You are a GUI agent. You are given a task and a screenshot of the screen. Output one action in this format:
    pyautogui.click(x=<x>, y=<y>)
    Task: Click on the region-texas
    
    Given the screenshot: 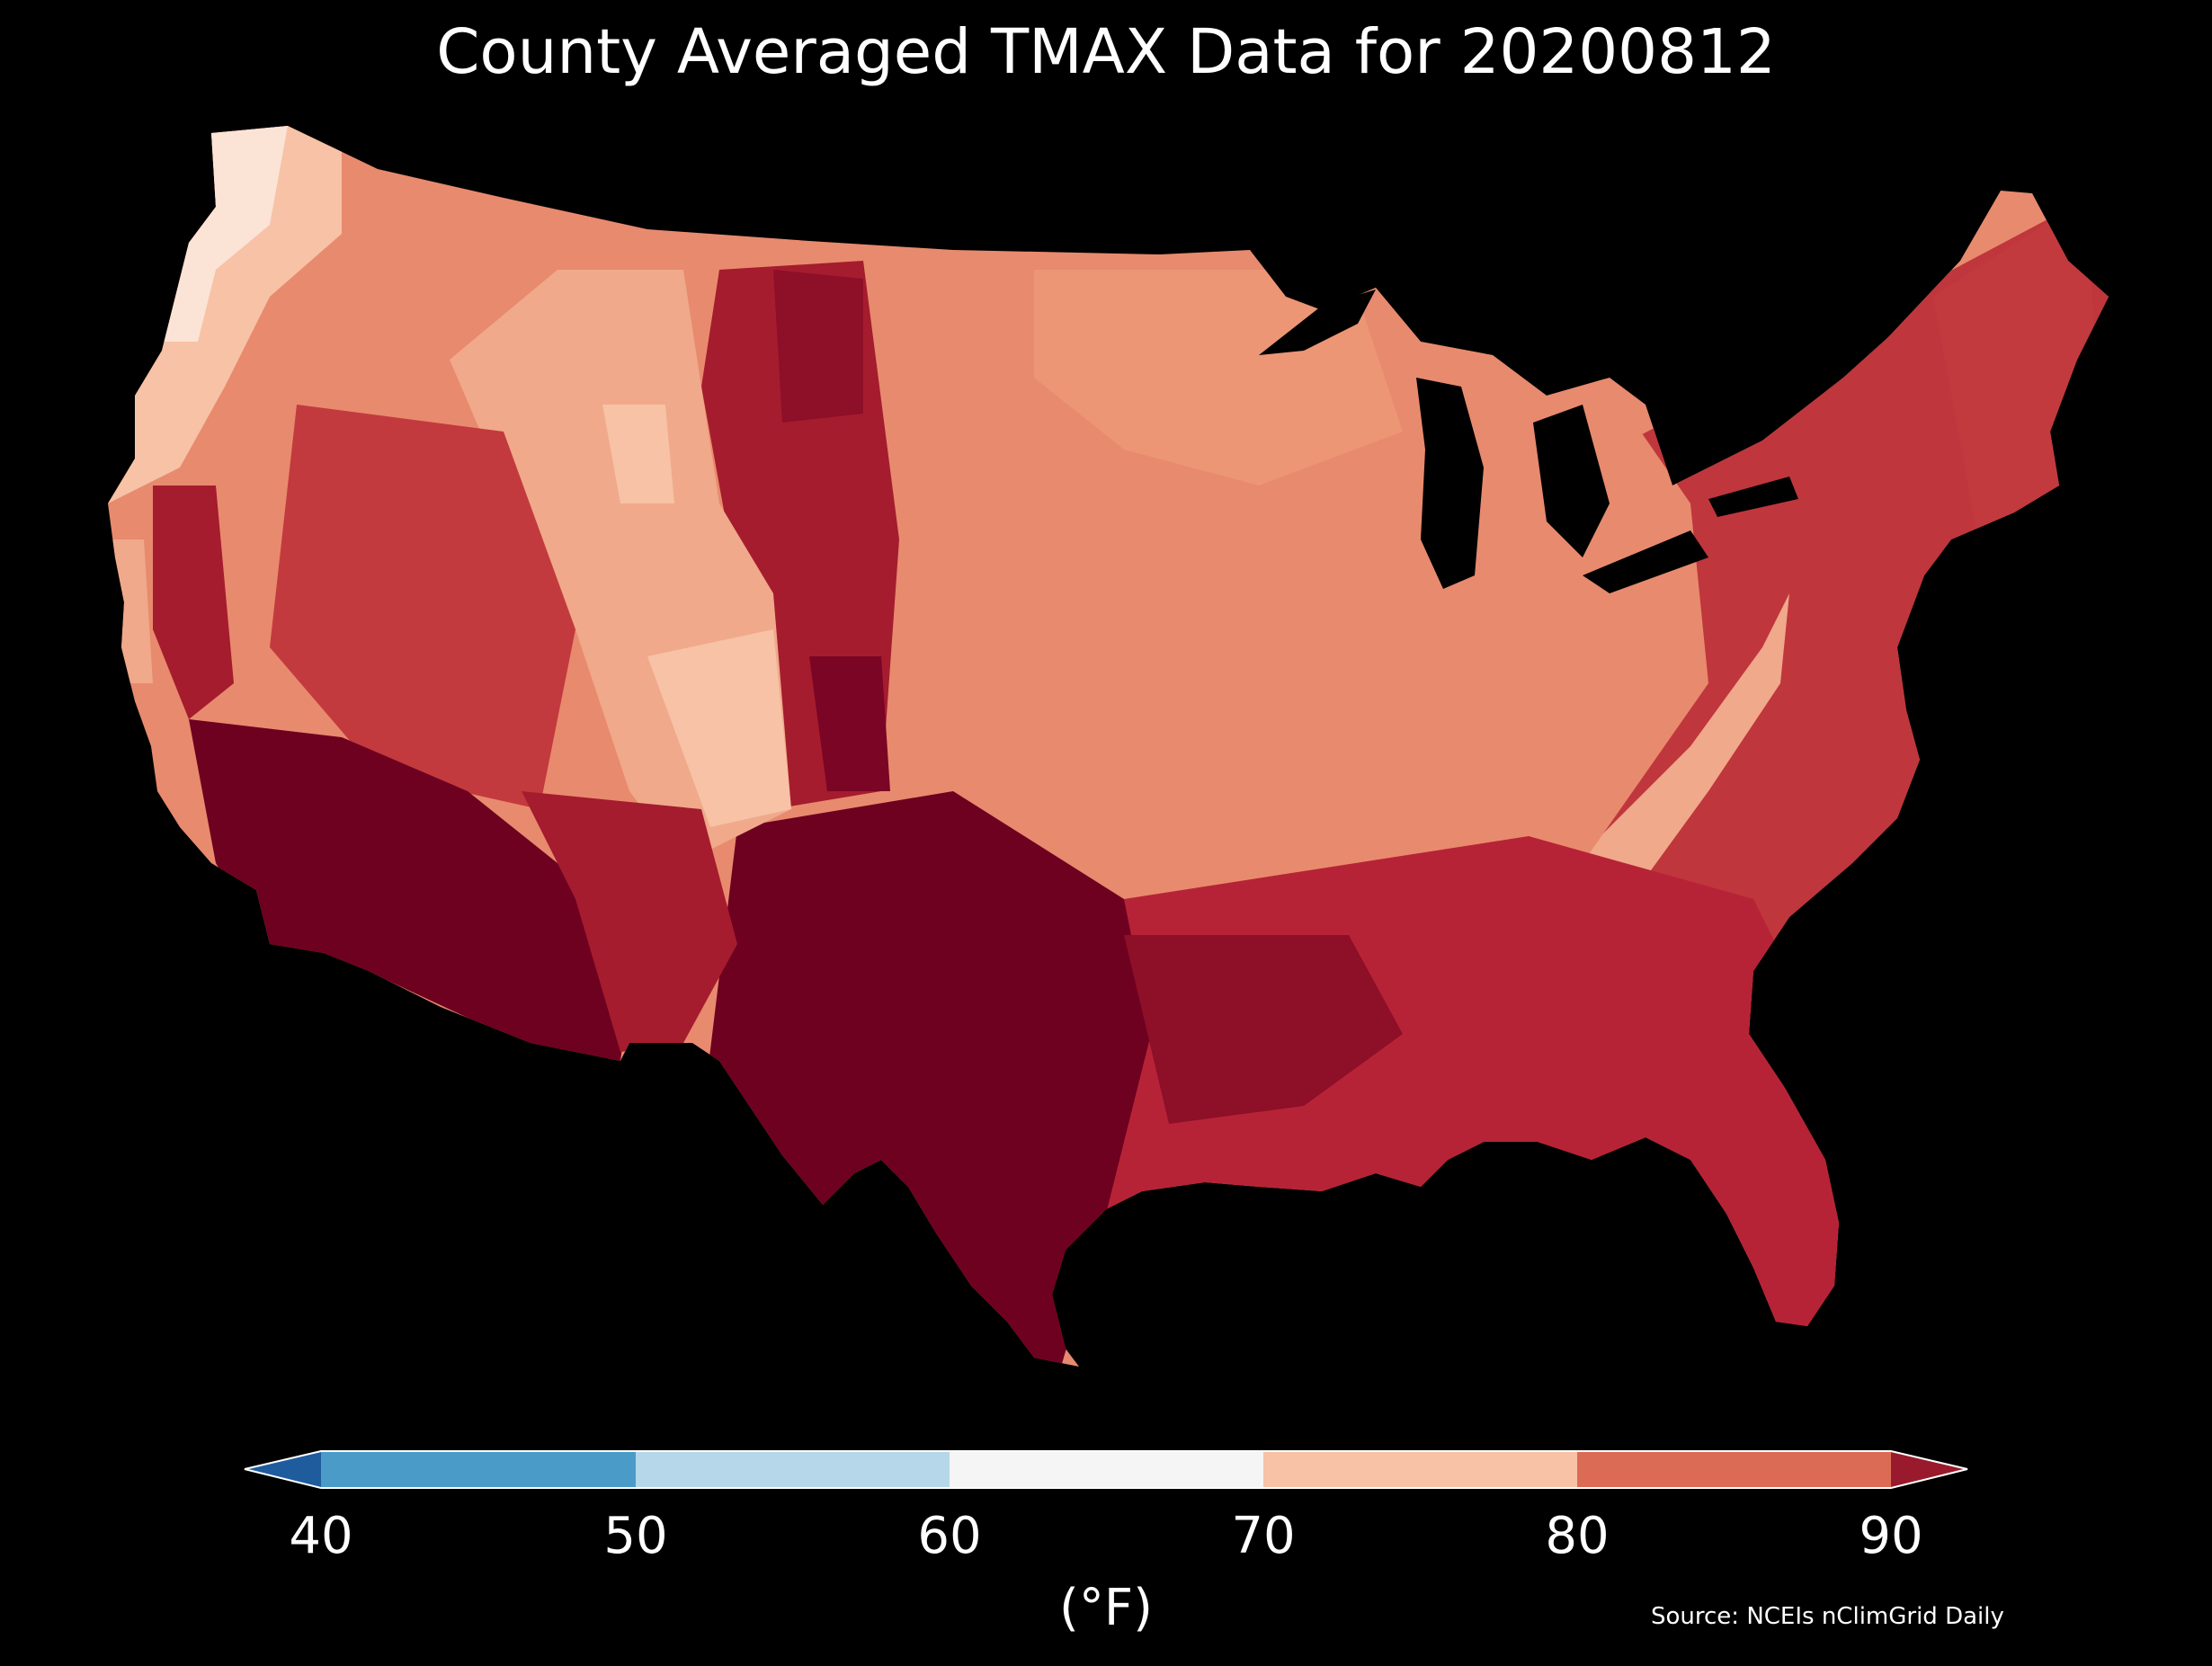 What is the action you would take?
    pyautogui.click(x=926, y=1079)
    